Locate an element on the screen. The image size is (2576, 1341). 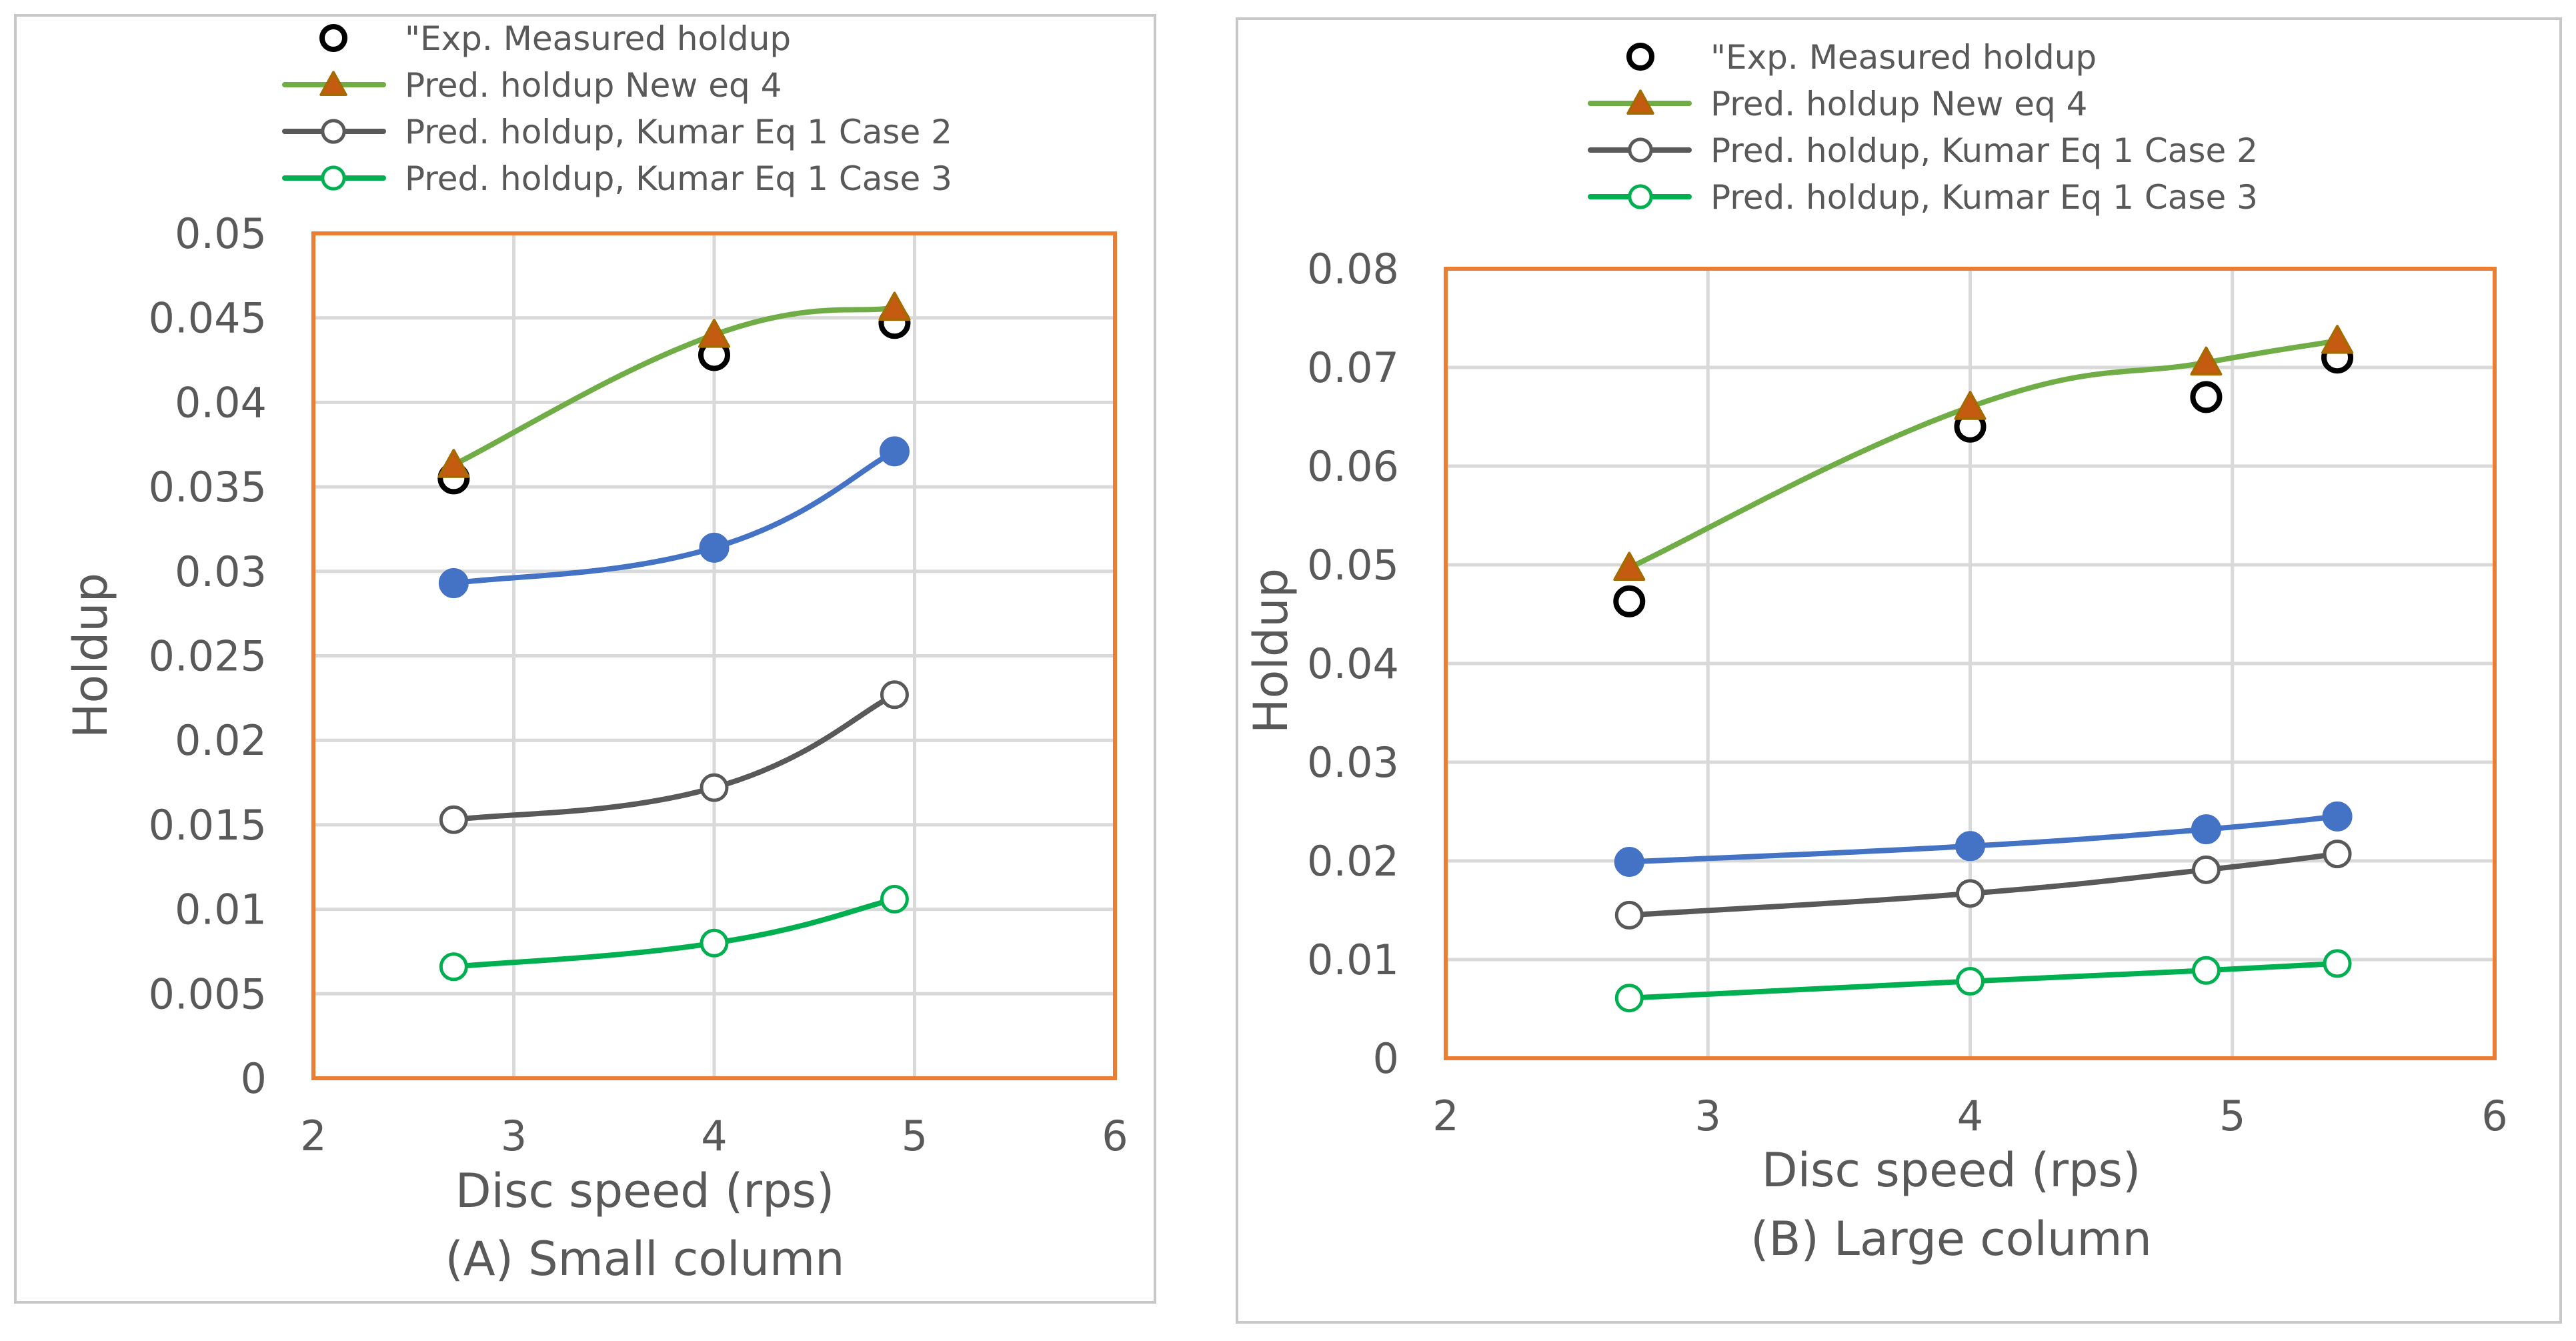
y-tick-label: 0.005 is located at coordinates (208, 994).